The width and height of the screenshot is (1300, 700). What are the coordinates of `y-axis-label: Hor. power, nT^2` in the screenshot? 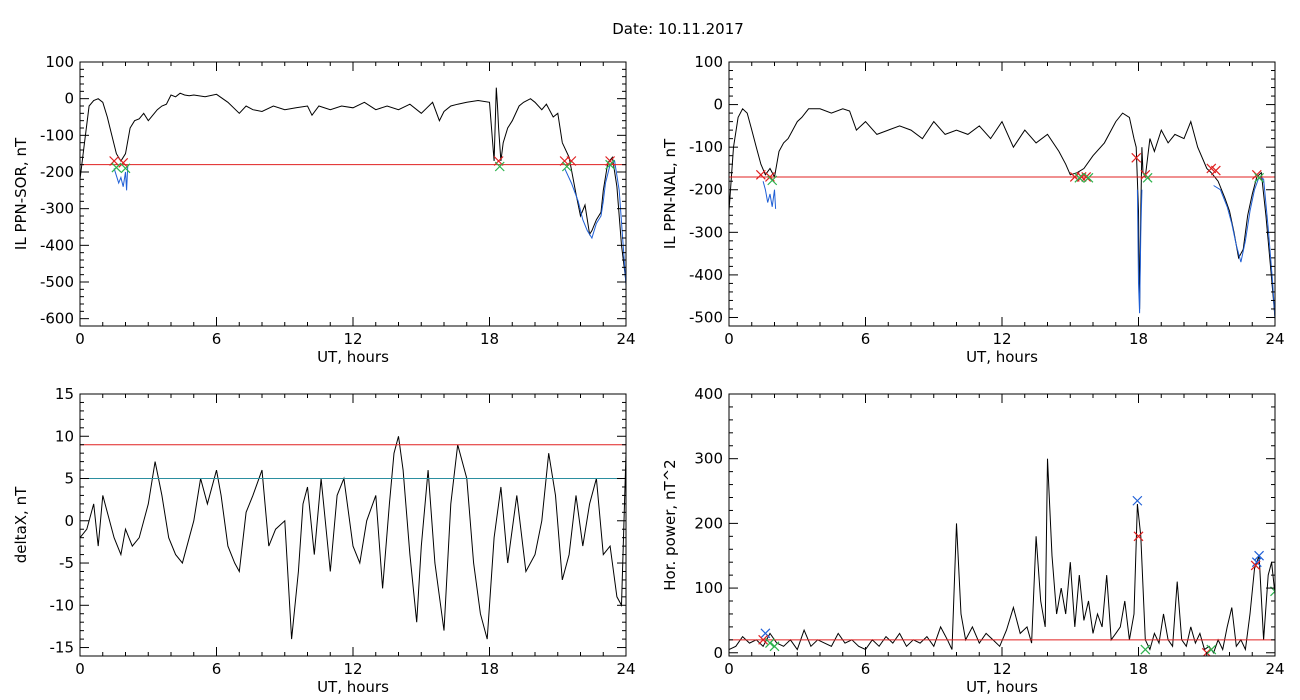 It's located at (670, 524).